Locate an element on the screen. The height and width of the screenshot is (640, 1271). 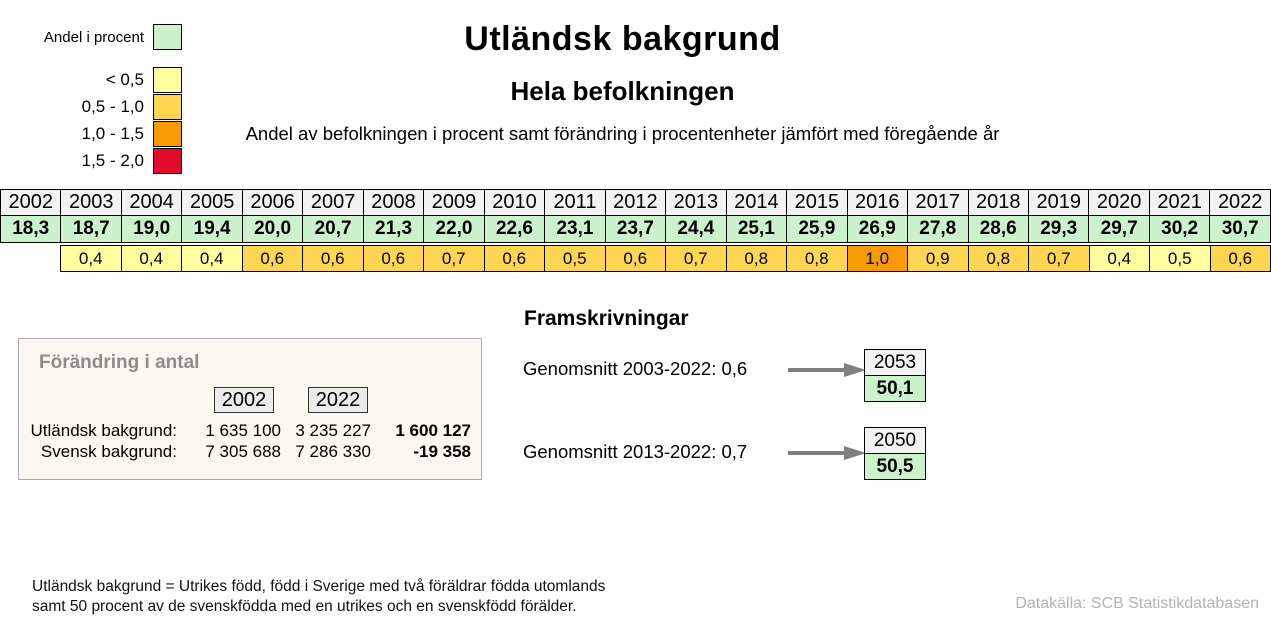
legend-percent-row: Andel i procent is located at coordinates (97, 37).